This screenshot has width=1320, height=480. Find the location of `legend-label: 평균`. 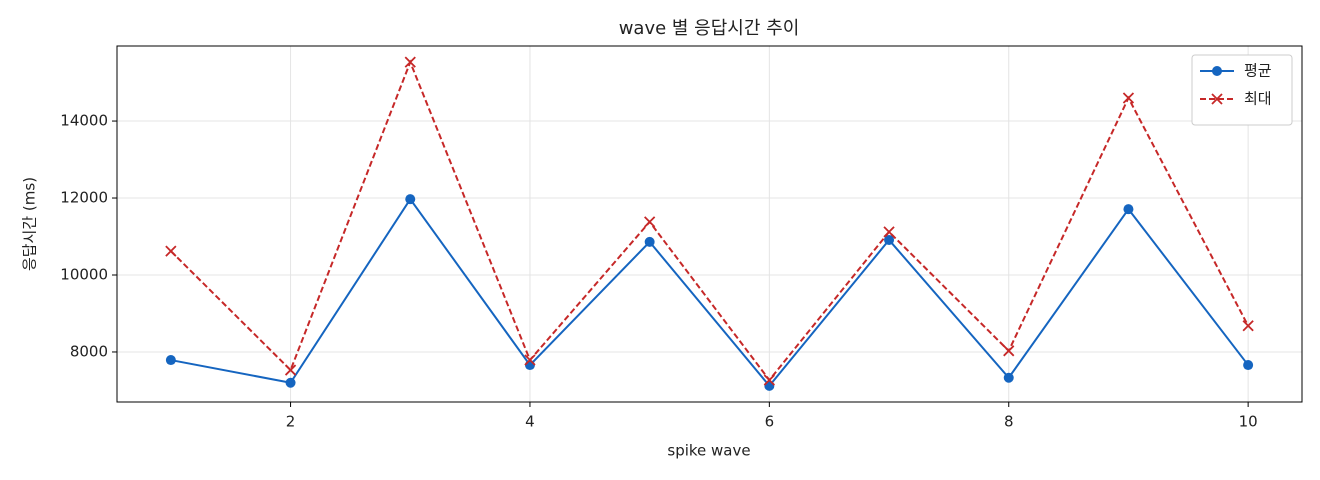

legend-label: 평균 is located at coordinates (1258, 71).